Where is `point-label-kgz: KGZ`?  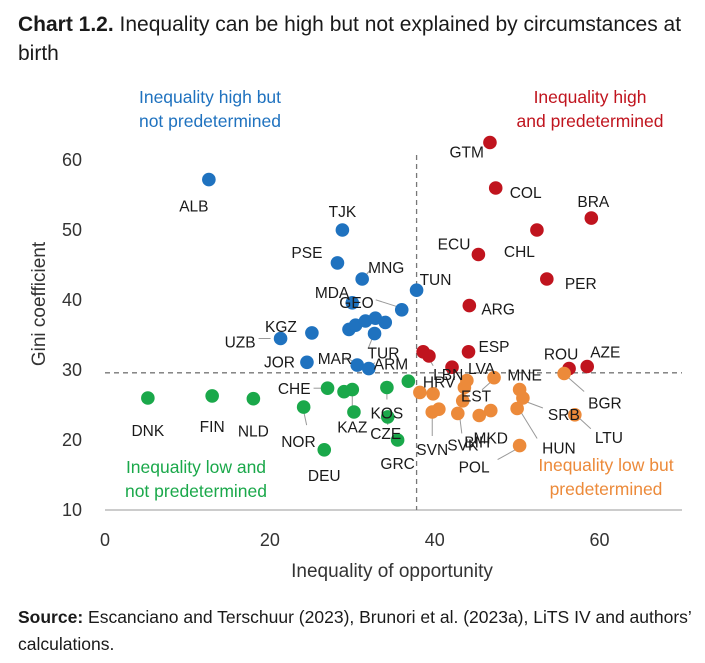
point-label-kgz: KGZ is located at coordinates (281, 327).